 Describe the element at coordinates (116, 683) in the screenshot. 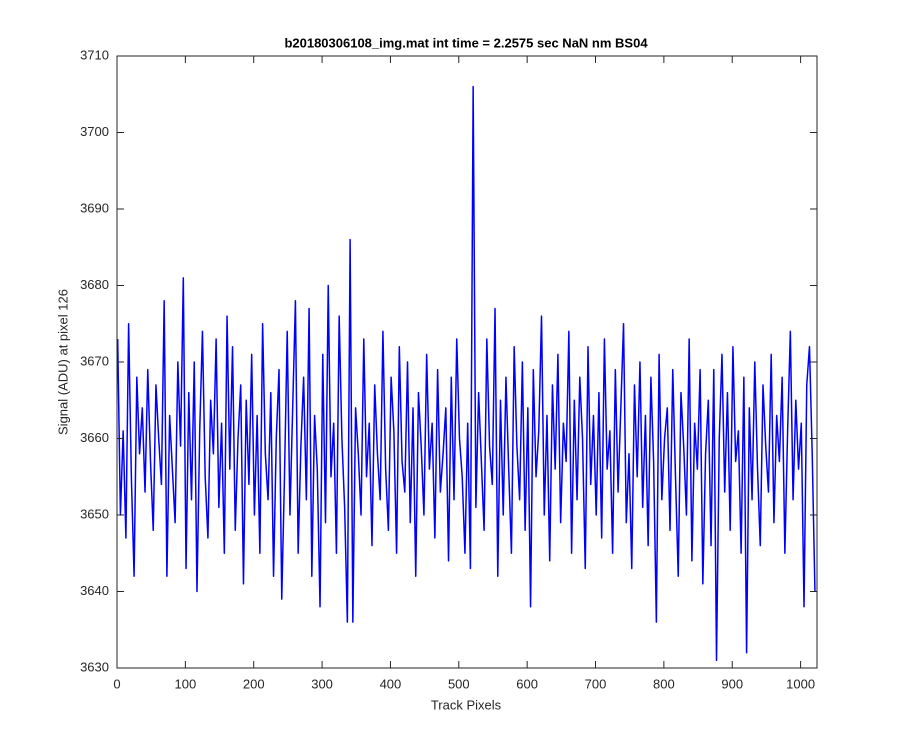

I see `x-tick-label: 0` at that location.